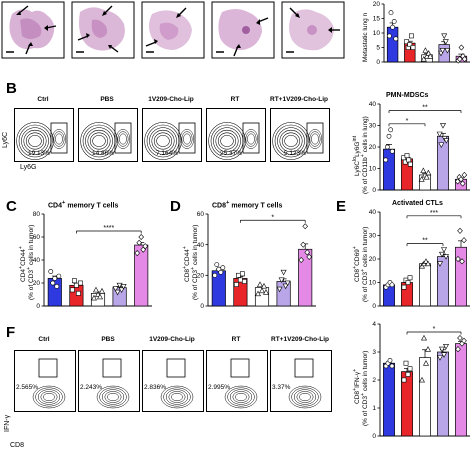 This screenshot has height=474, width=474. I want to click on cd4-memory-plot: 0 20 40 60 80 ****, so click(92, 260).